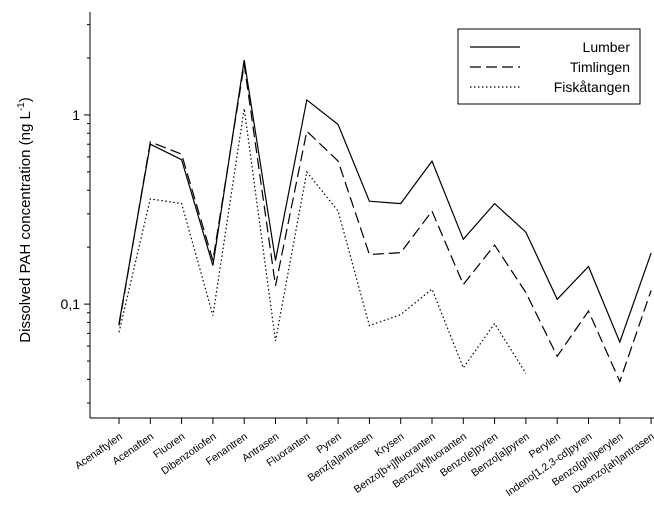 This screenshot has height=532, width=654. I want to click on y-tick-label: 1, so click(76, 115).